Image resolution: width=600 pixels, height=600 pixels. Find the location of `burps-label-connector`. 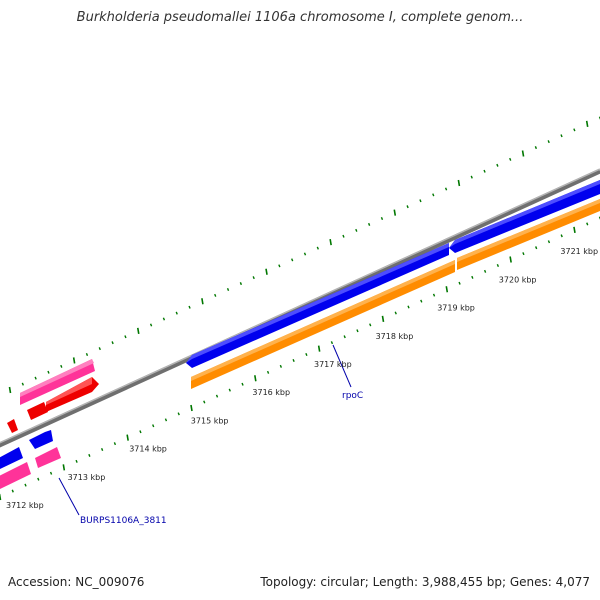

burps-label-connector is located at coordinates (69, 496).